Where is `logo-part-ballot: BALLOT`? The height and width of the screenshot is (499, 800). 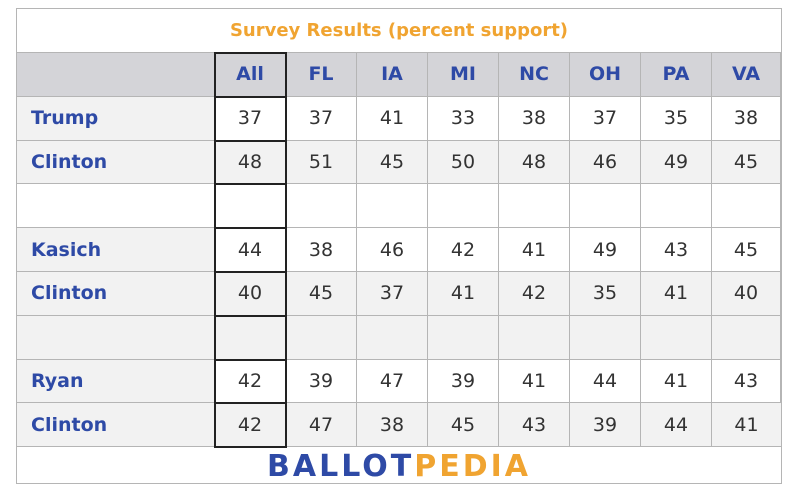
logo-part-ballot: BALLOT is located at coordinates (341, 466).